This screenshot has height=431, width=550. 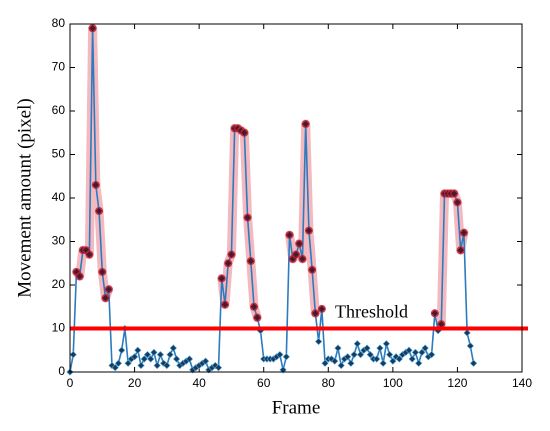 What do you see at coordinates (371, 312) in the screenshot?
I see `threshold-label: Threshold` at bounding box center [371, 312].